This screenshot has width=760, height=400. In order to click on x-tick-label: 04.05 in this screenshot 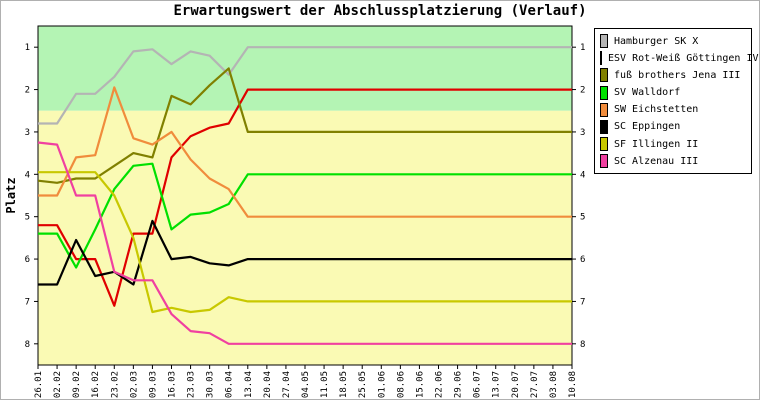, I will do `click(306, 384)`.